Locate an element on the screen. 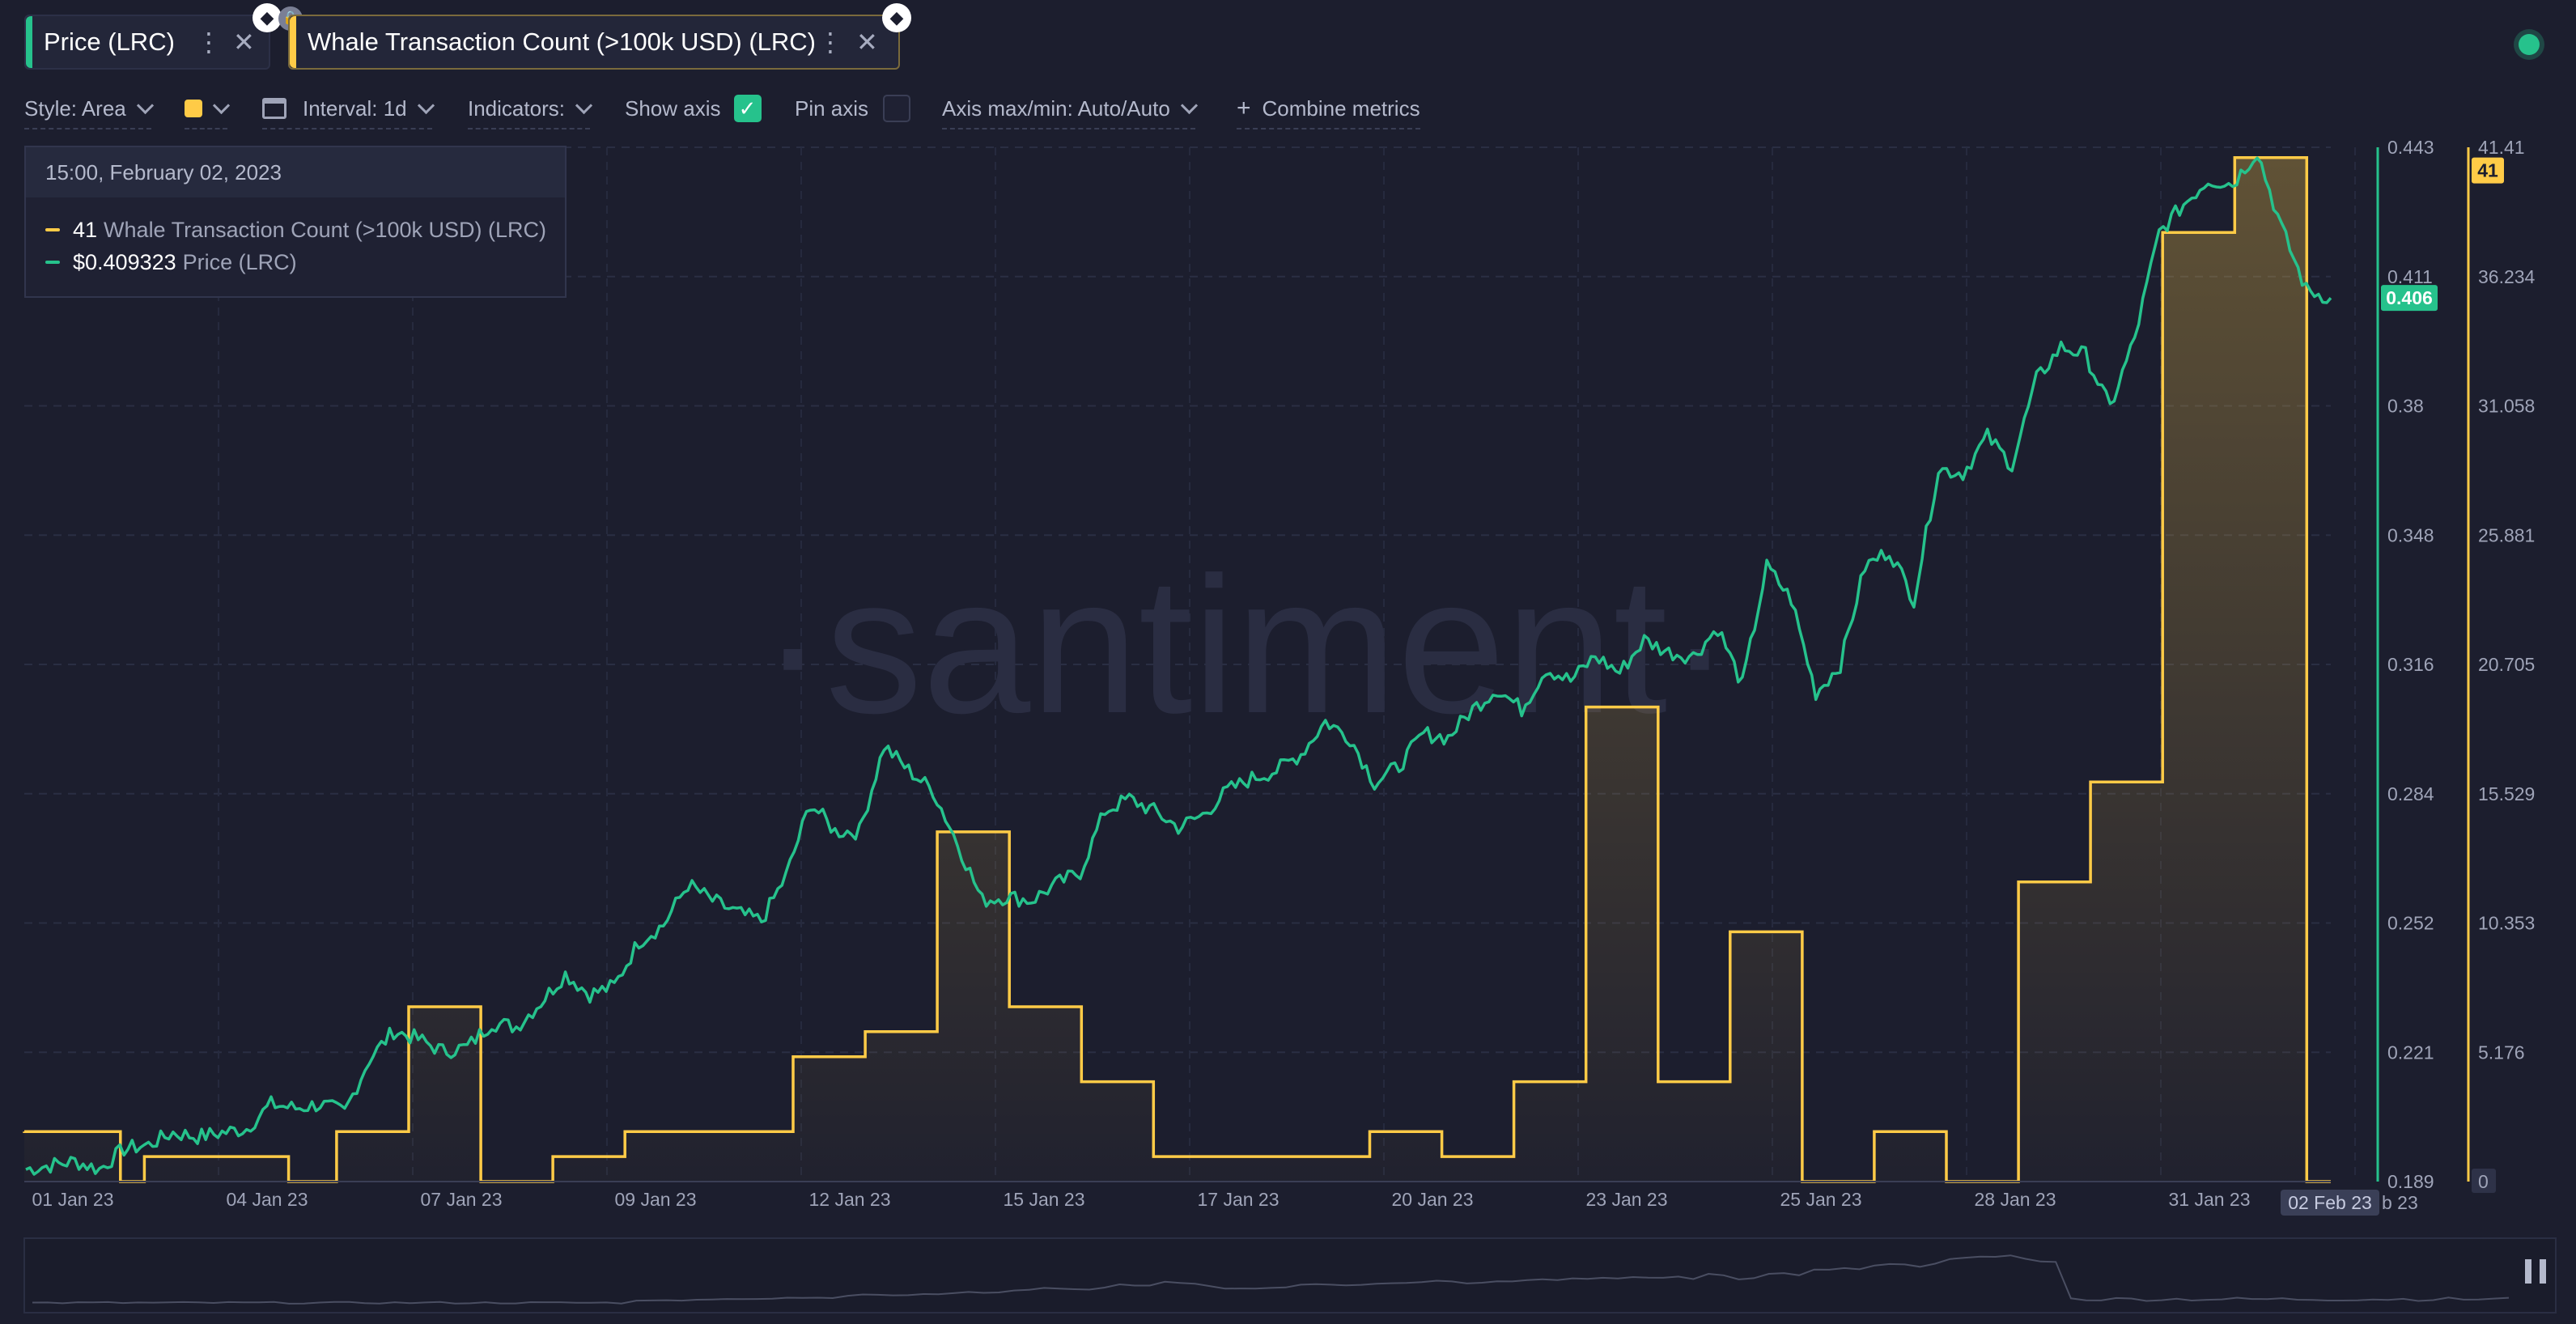  x-tick-label: 23 Jan 23 is located at coordinates (1626, 1199).